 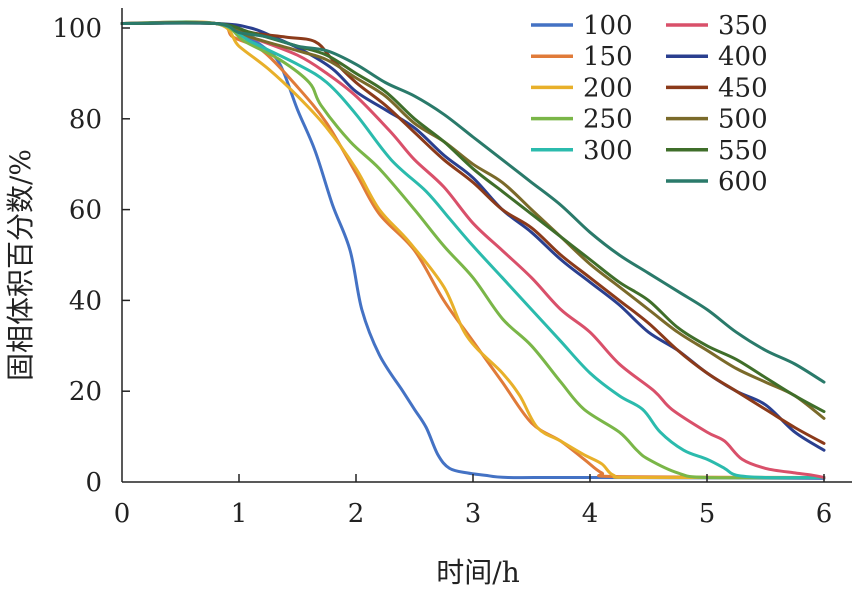 I want to click on legend-label-350: 350, so click(x=743, y=26).